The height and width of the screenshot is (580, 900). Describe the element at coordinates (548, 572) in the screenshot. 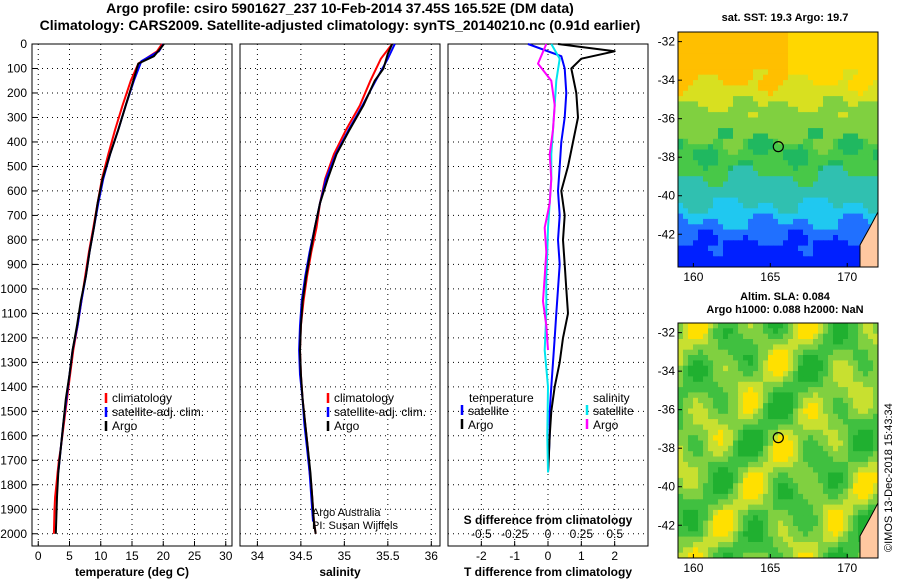

I see `panel3-xlabel: T difference from climatology` at that location.